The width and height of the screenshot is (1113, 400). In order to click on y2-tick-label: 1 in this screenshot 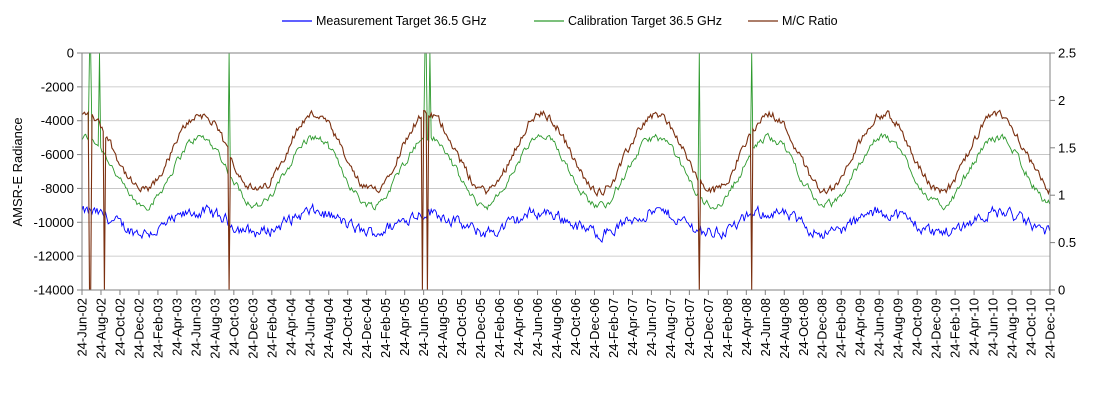, I will do `click(1061, 195)`.